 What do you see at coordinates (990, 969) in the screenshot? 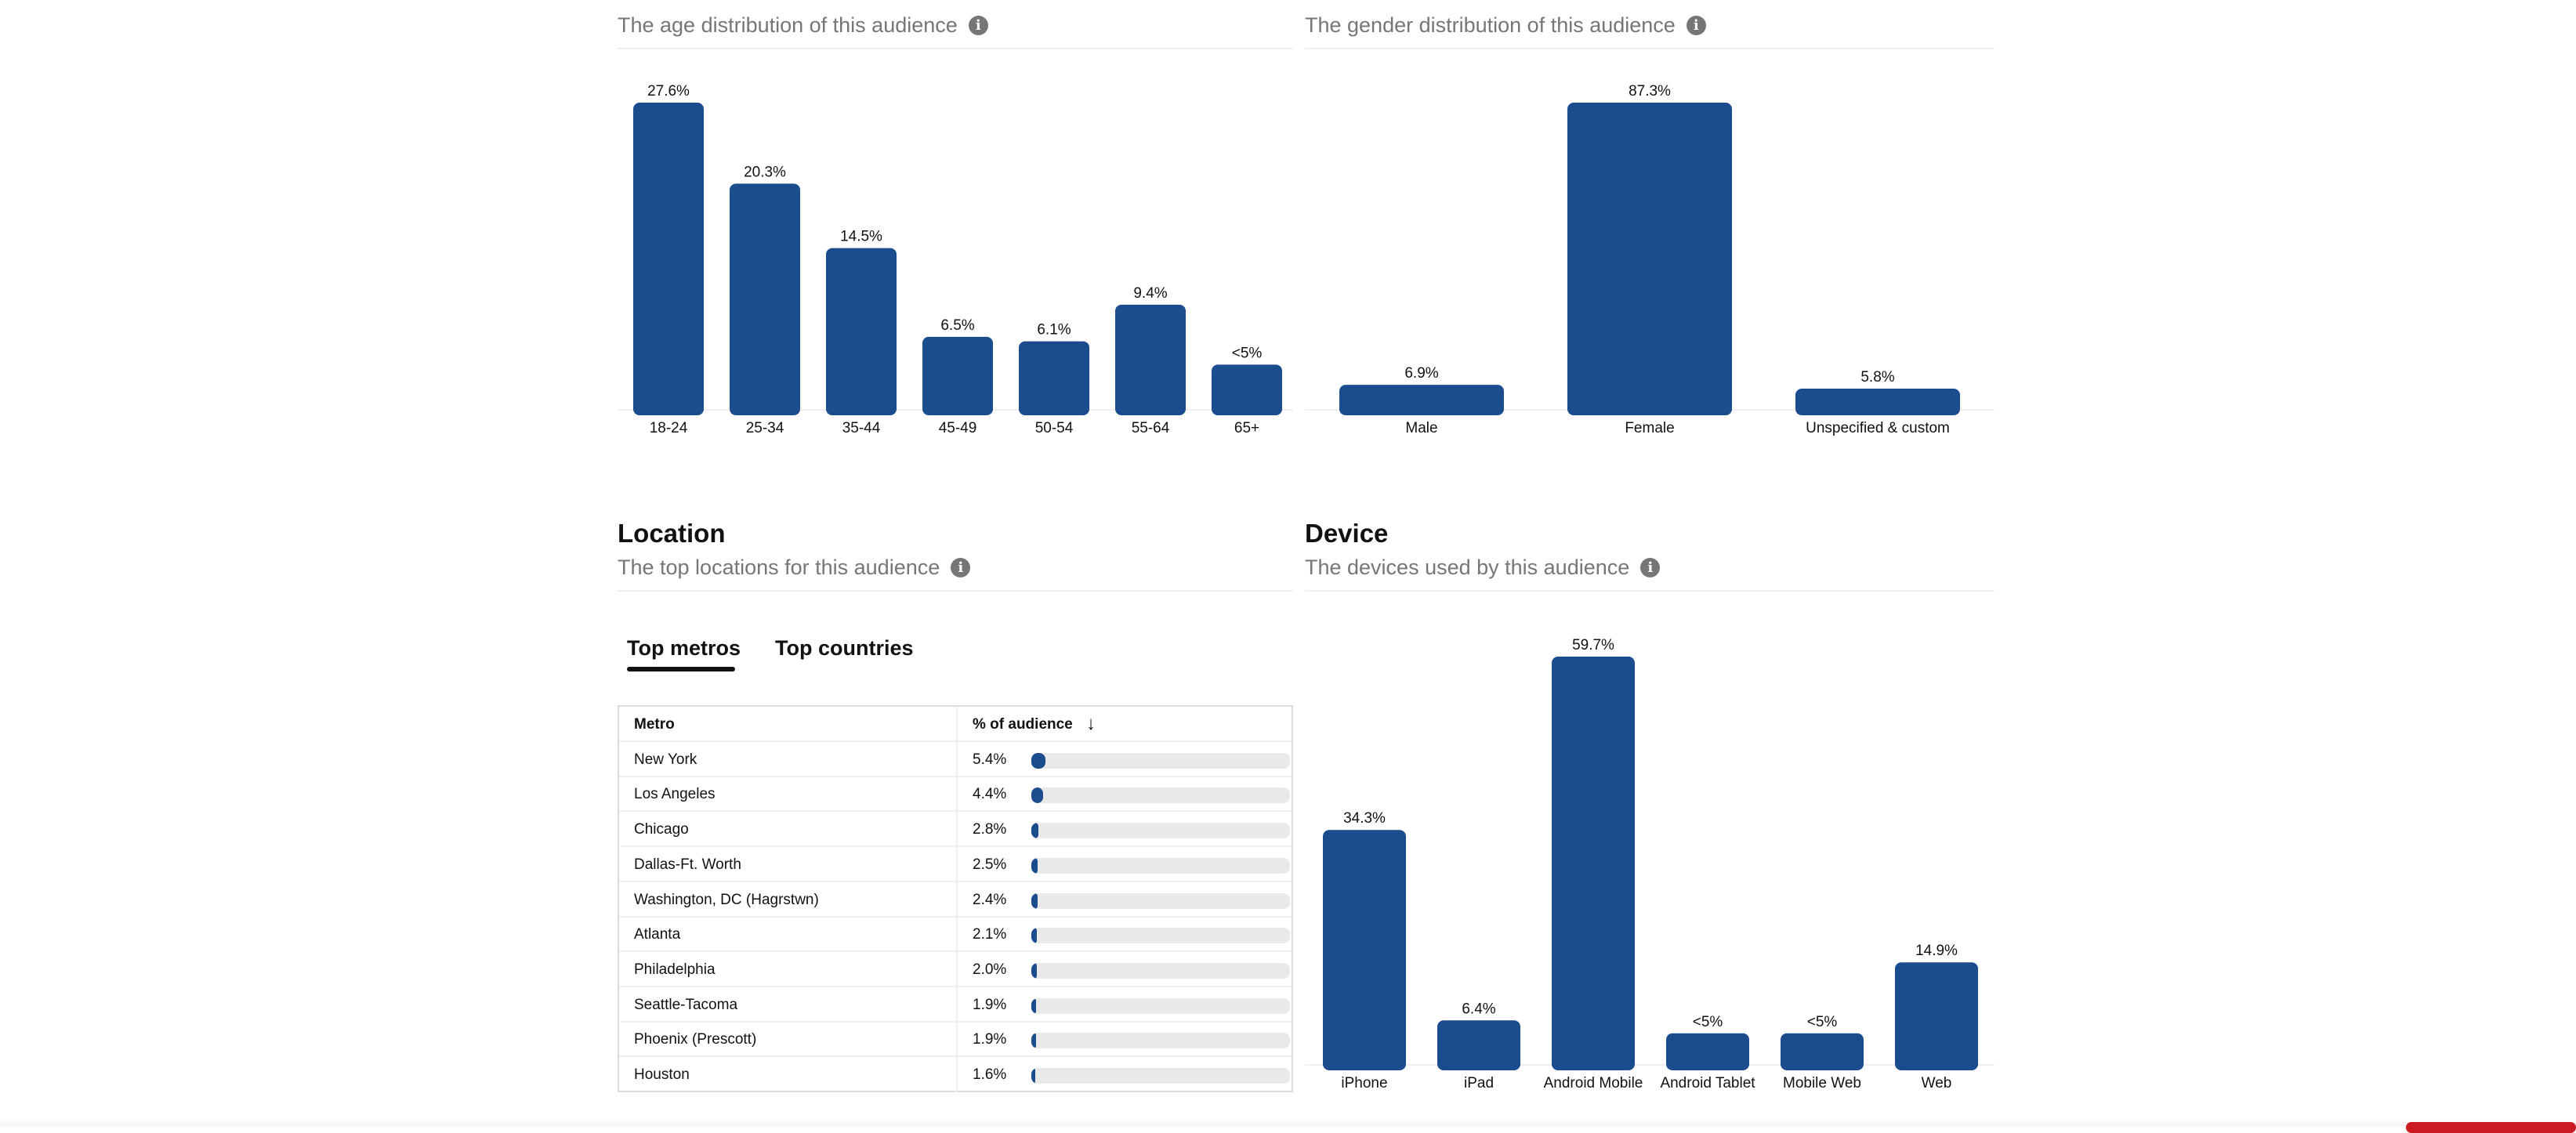
I see `metro-percent: 2.0%` at bounding box center [990, 969].